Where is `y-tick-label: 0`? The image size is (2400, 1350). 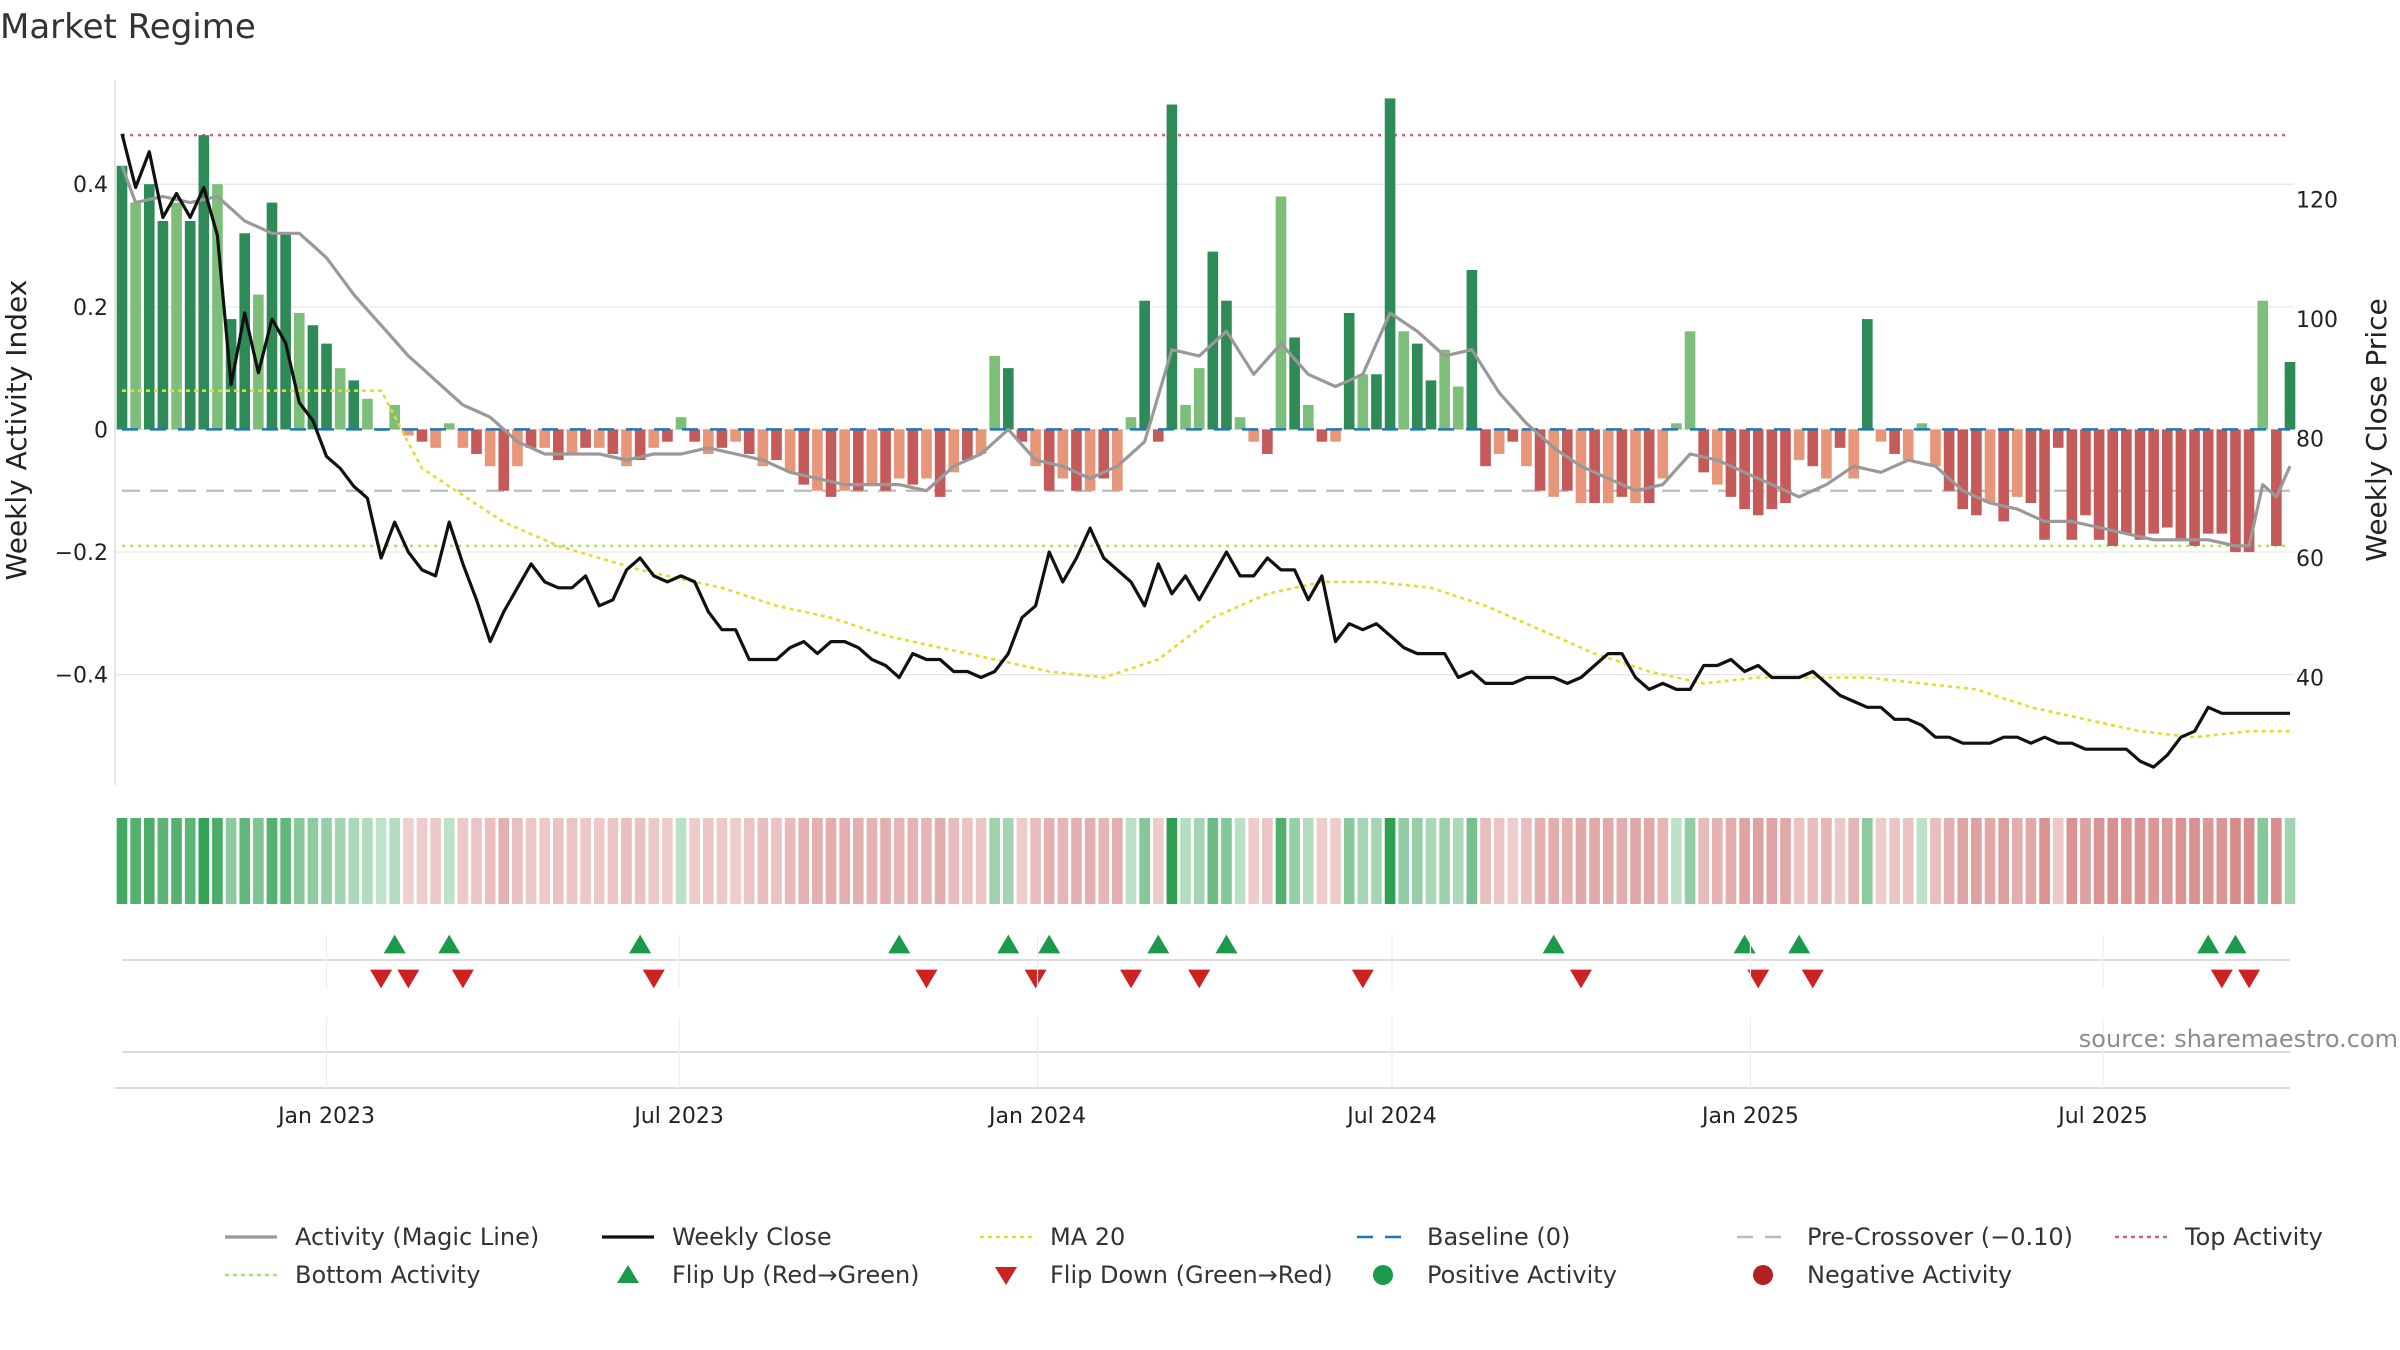 y-tick-label: 0 is located at coordinates (101, 430).